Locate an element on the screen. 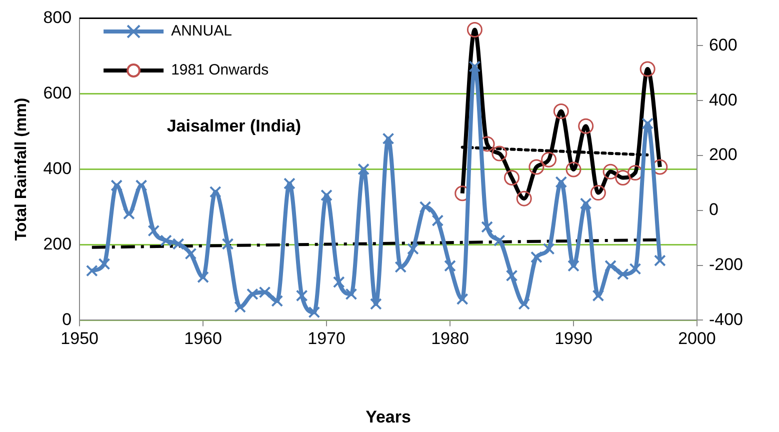  x-tick-label: 1990 is located at coordinates (573, 338).